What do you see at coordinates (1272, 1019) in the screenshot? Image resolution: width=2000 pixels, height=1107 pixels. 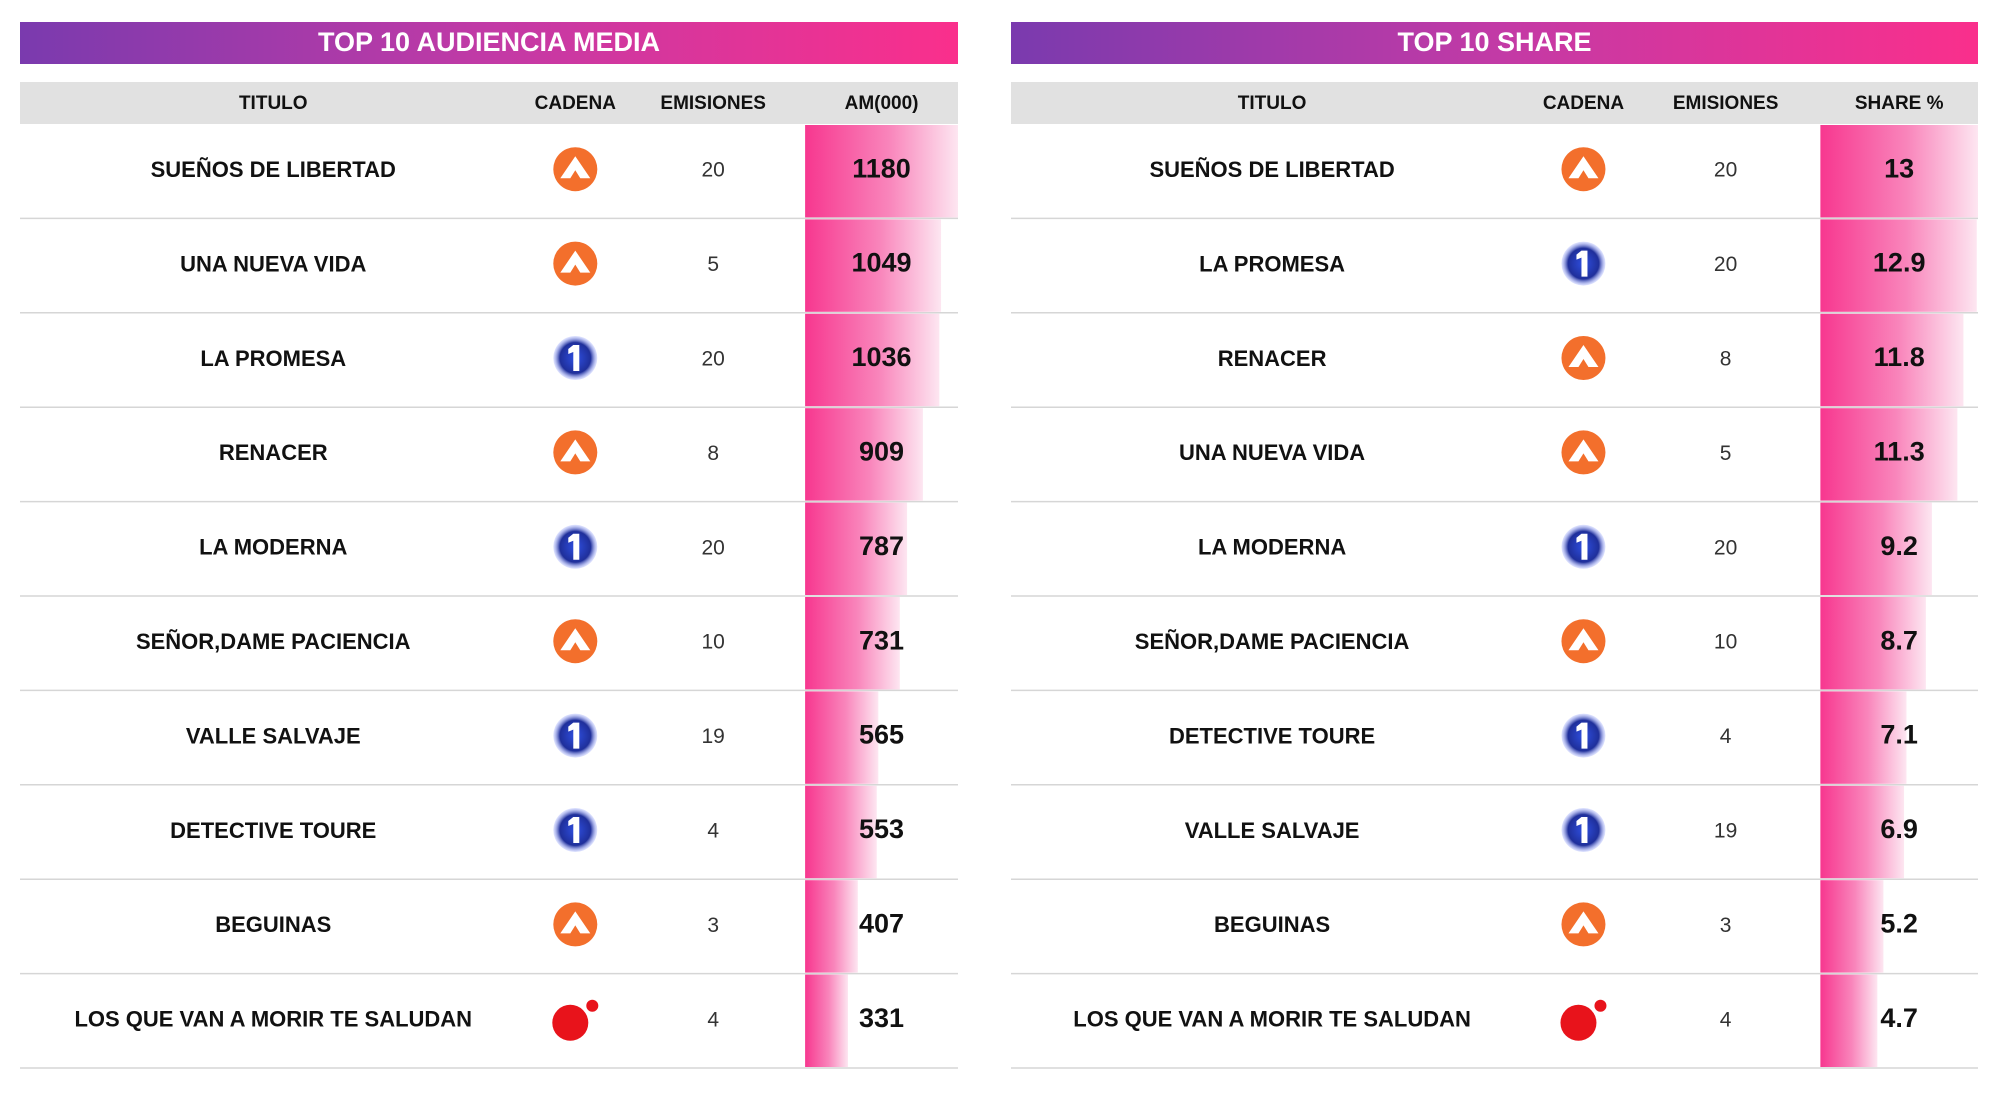 I see `row-title: LOS QUE VAN A MORIR TE SALUDAN` at bounding box center [1272, 1019].